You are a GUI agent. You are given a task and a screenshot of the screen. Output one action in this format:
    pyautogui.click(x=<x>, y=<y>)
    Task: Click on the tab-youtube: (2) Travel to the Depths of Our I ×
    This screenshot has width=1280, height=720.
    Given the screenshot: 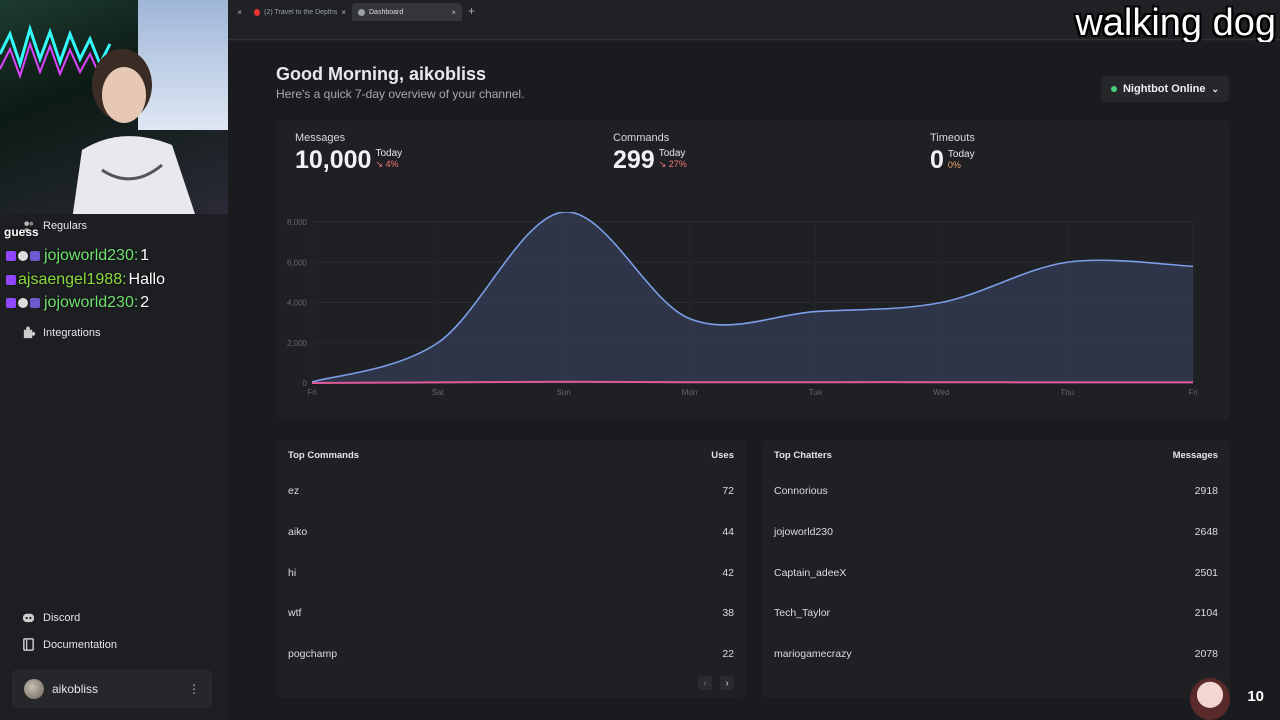 What is the action you would take?
    pyautogui.click(x=300, y=12)
    